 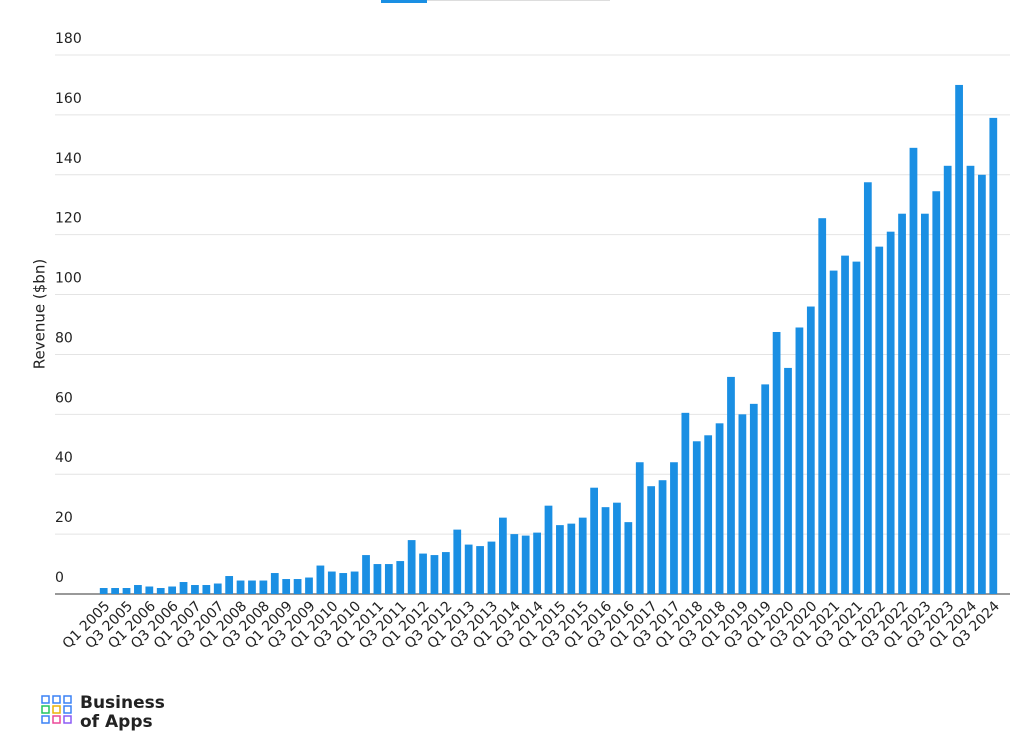 I want to click on logo: Business of Apps, so click(x=103, y=712).